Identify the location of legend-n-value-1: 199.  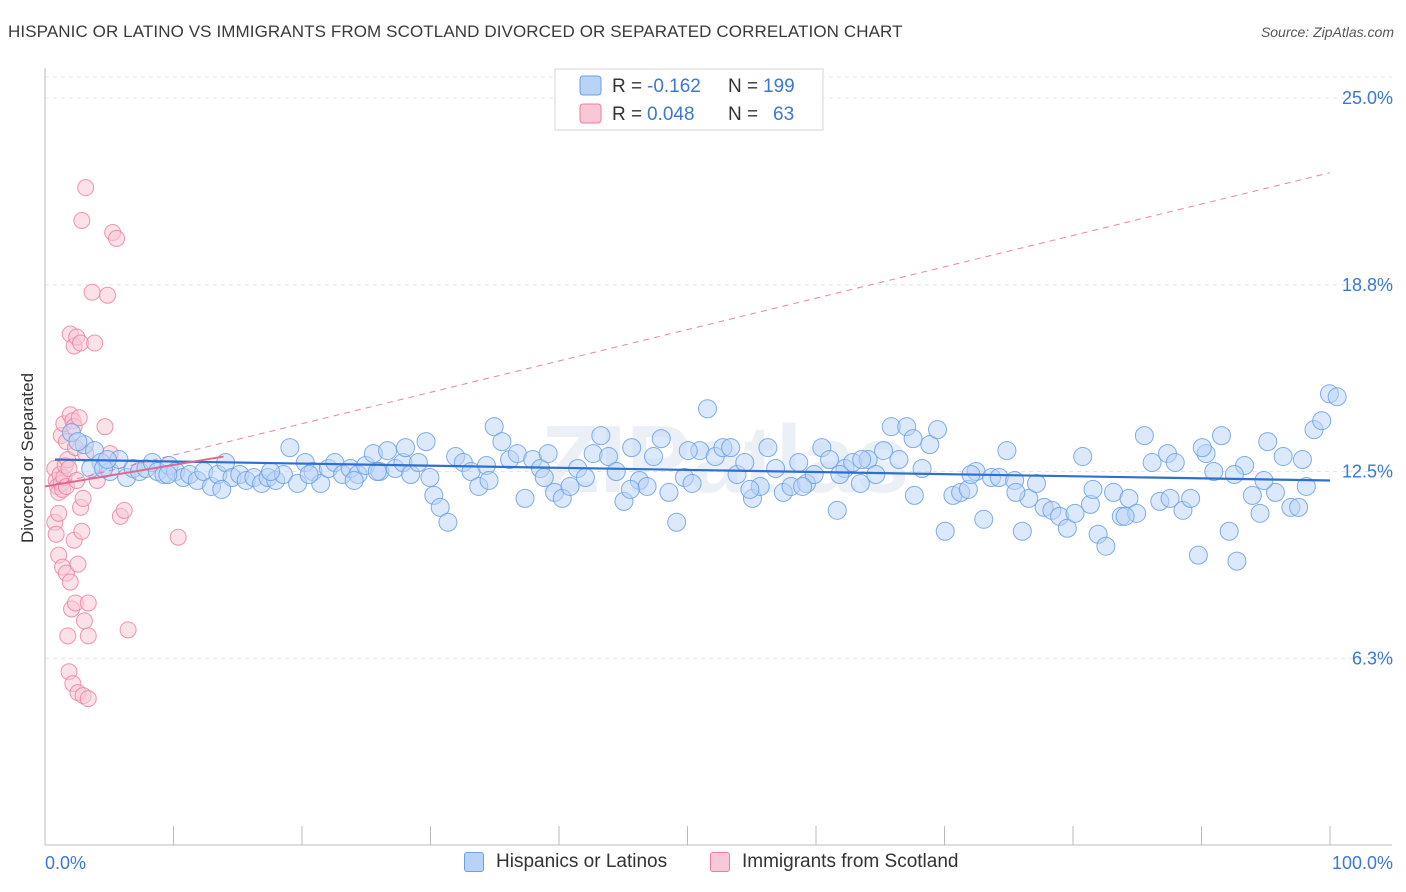
(779, 86).